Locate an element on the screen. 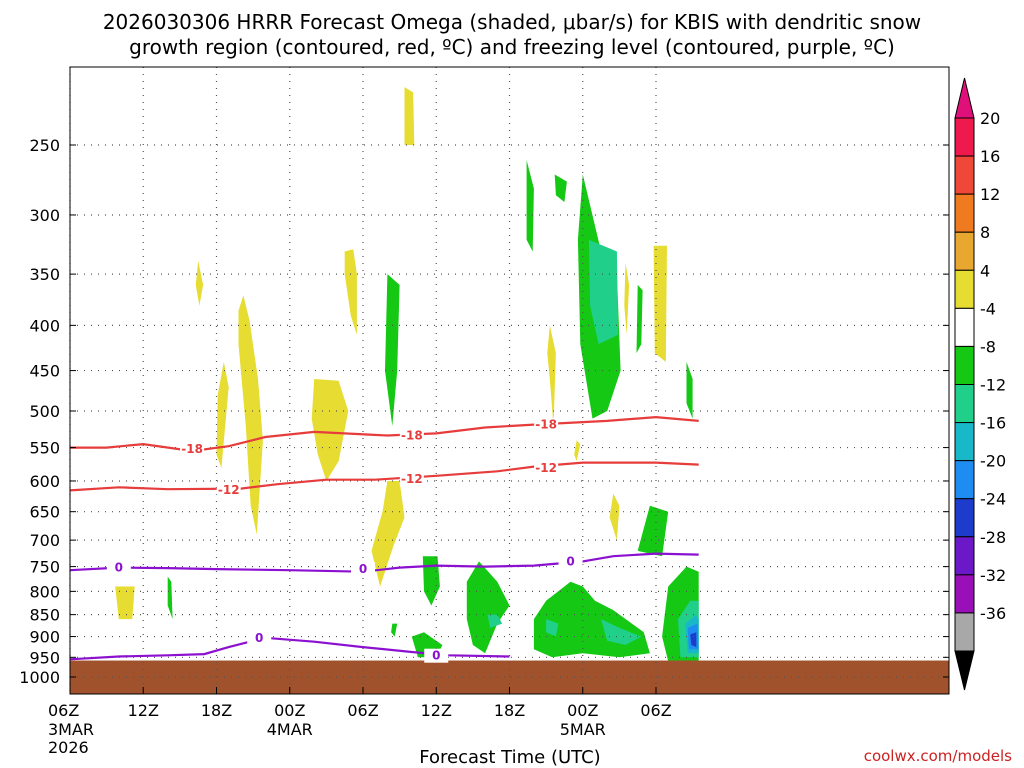 This screenshot has width=1024, height=768. y-tick-label-500: 500 is located at coordinates (44, 411).